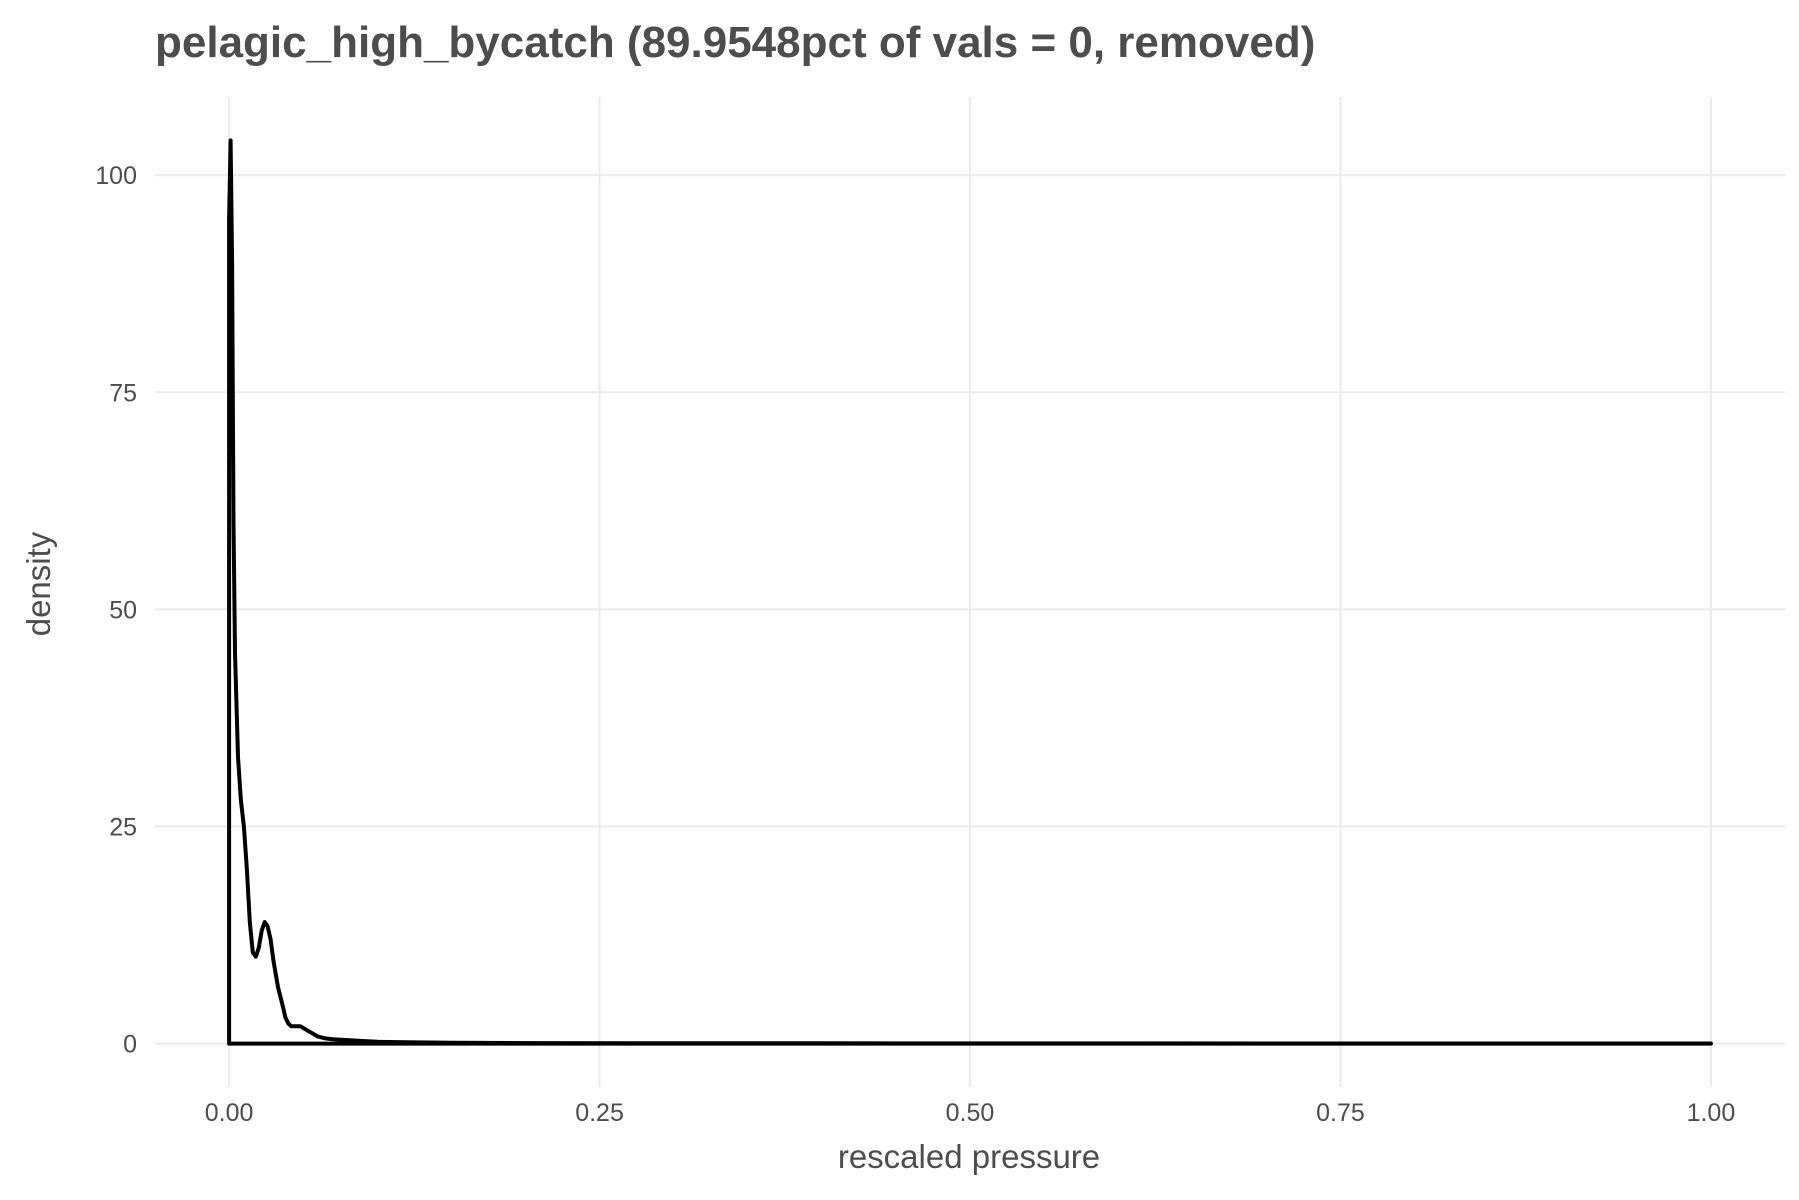  Describe the element at coordinates (38, 583) in the screenshot. I see `y-axis-title: density` at that location.